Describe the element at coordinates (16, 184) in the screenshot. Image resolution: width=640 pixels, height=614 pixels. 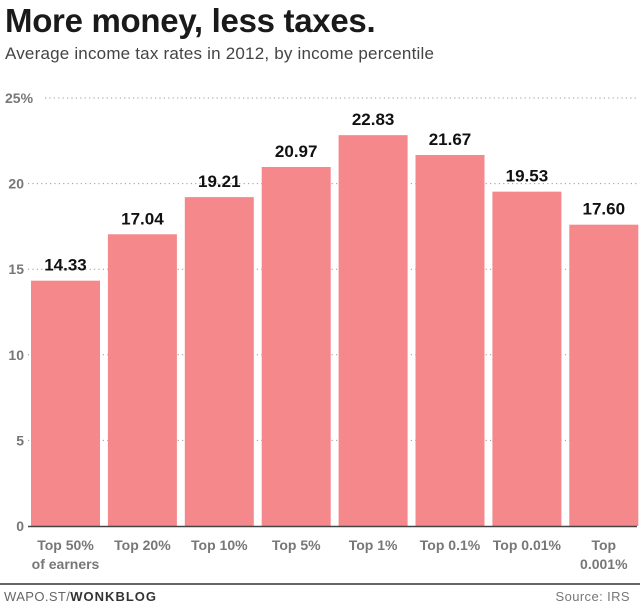
I see `y-tick-label: 20` at that location.